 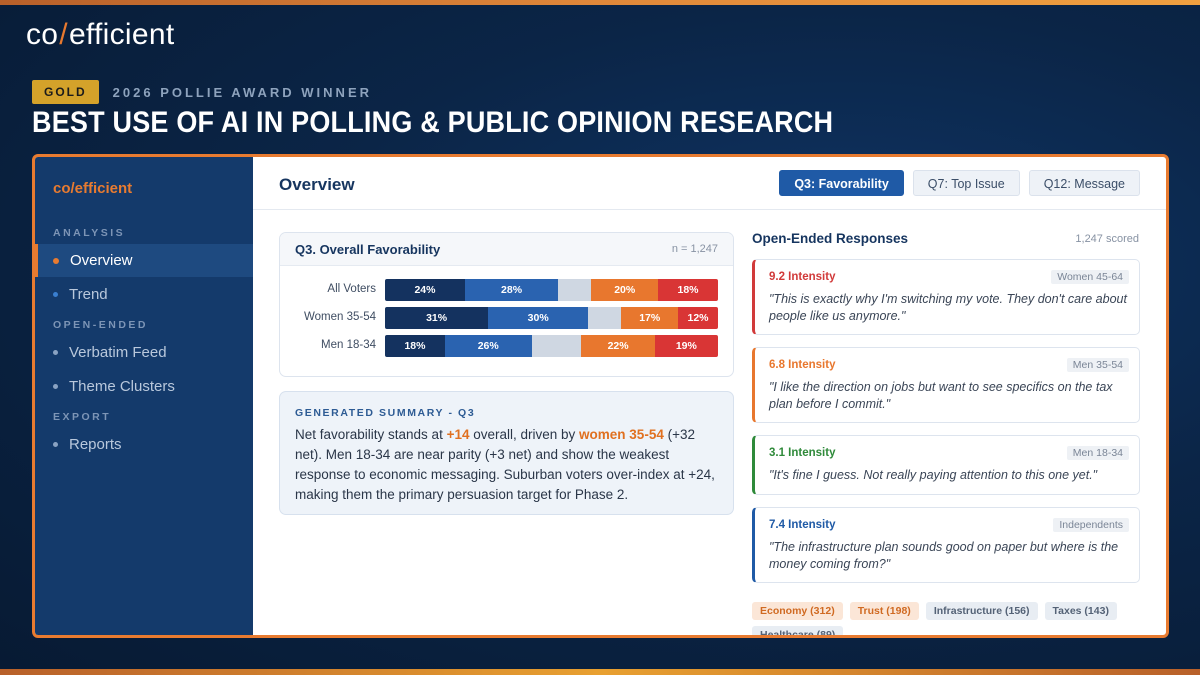 I want to click on brand-logo: co/efficient, so click(x=100, y=34).